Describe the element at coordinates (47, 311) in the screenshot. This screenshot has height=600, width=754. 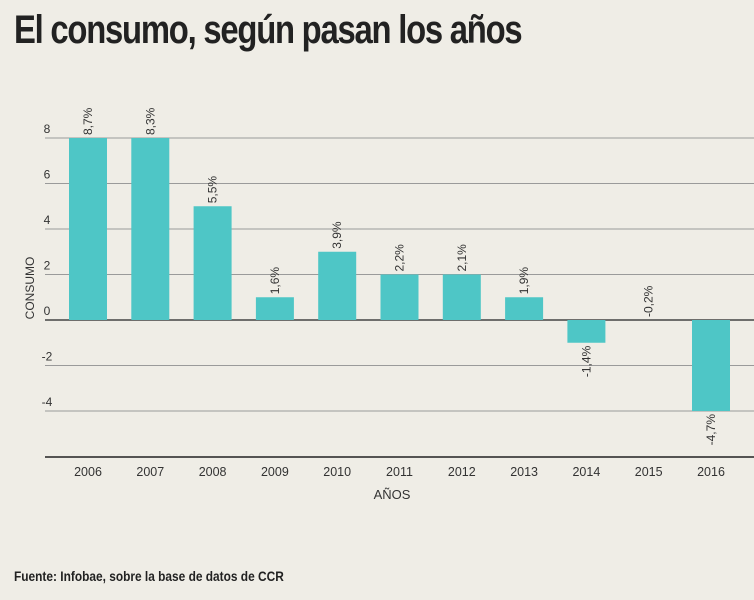
I see `y-tick-label: 0` at that location.